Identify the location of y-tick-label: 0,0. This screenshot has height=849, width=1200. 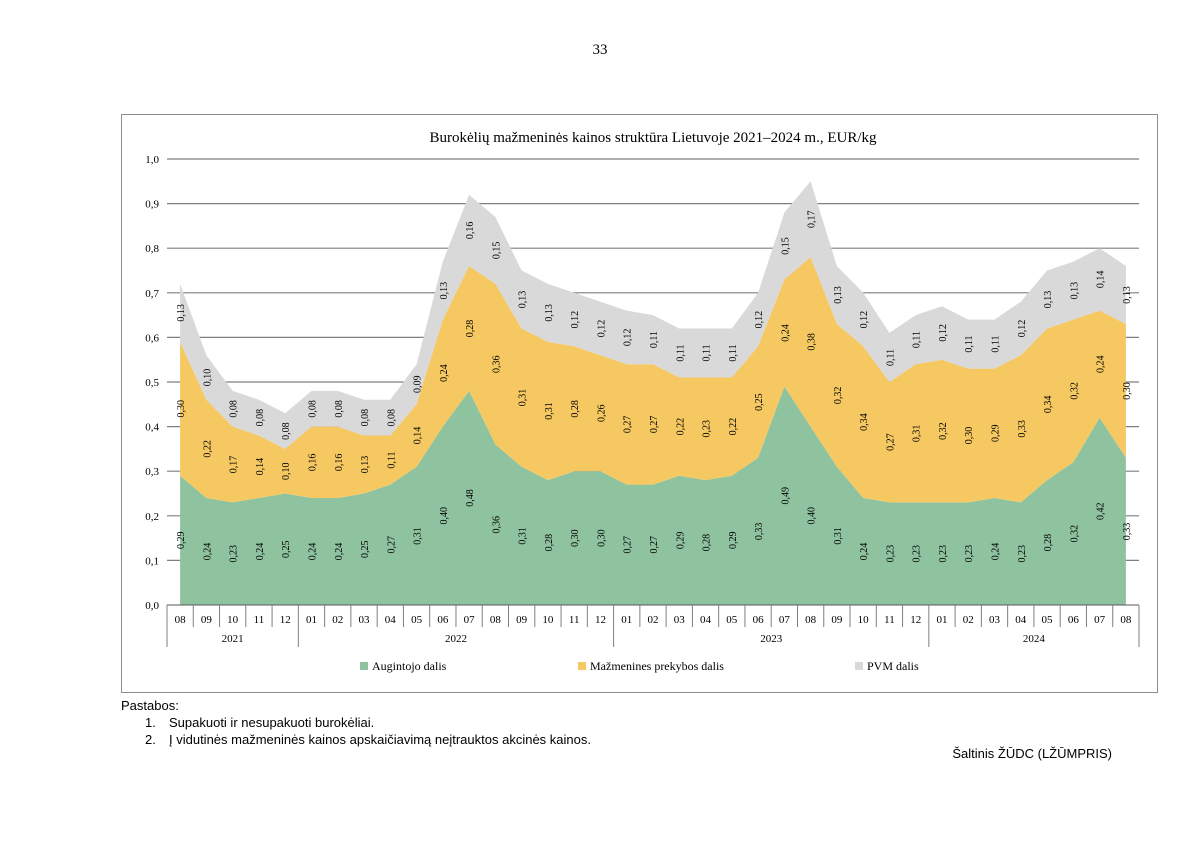
(152, 606).